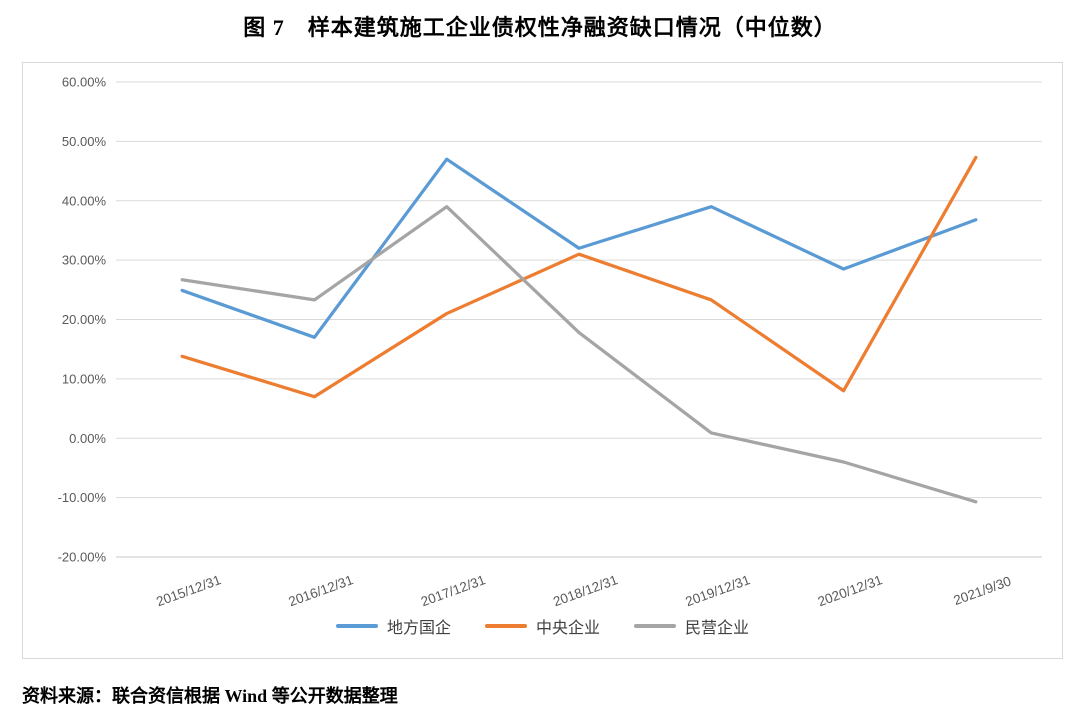 This screenshot has height=717, width=1080. I want to click on y-tick-label: -20.00%, so click(82, 557).